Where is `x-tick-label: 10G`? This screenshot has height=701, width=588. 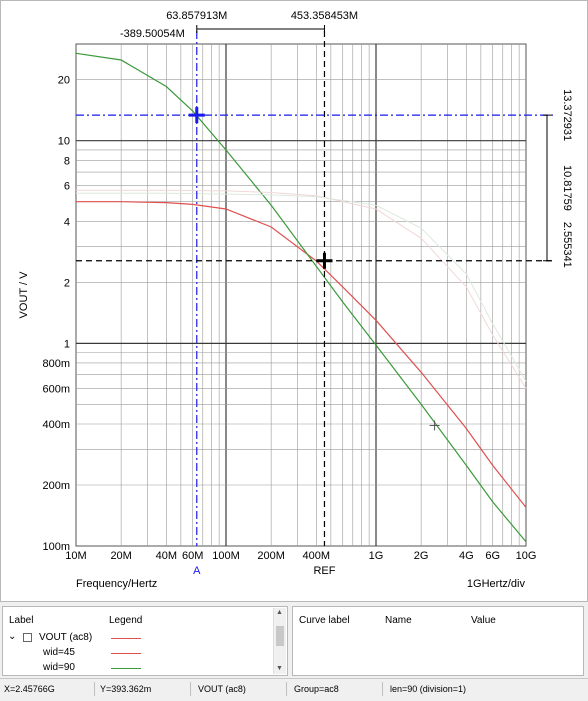 x-tick-label: 10G is located at coordinates (526, 556).